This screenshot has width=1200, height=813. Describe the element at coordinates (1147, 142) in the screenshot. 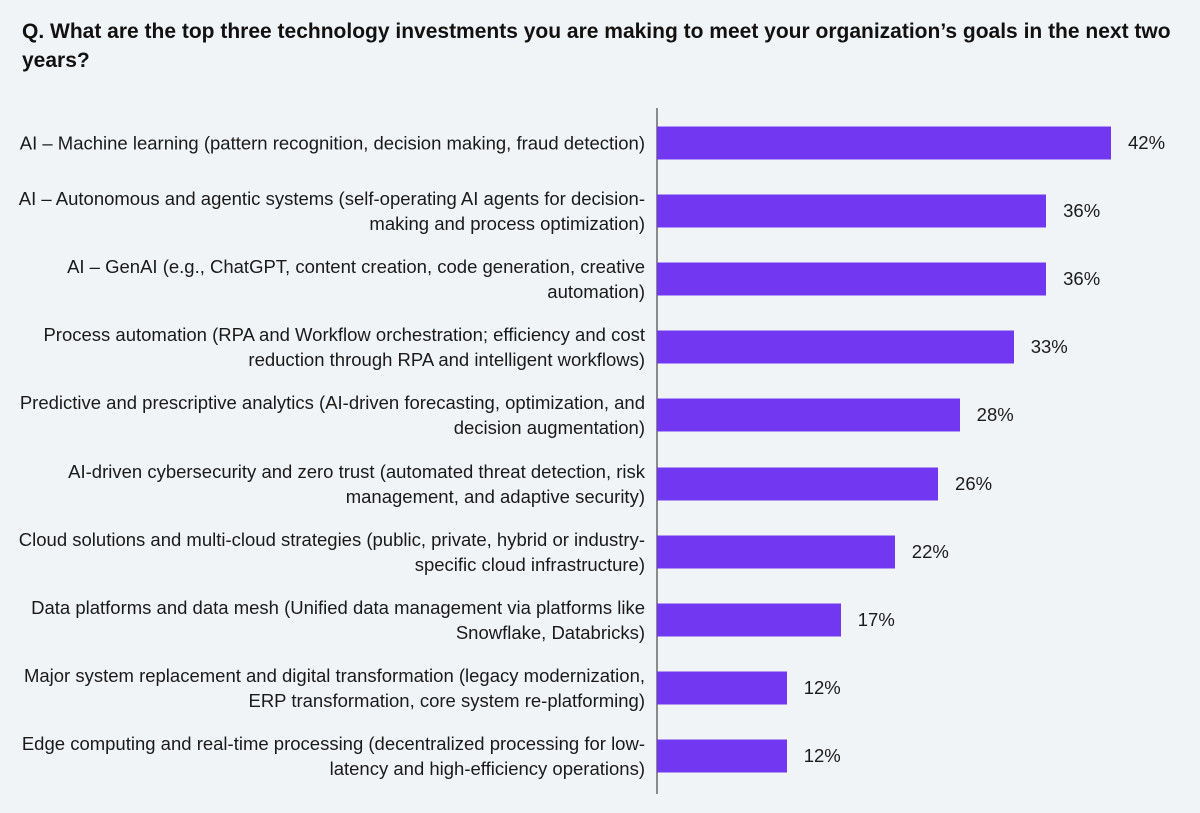

I see `data-label: 42%` at that location.